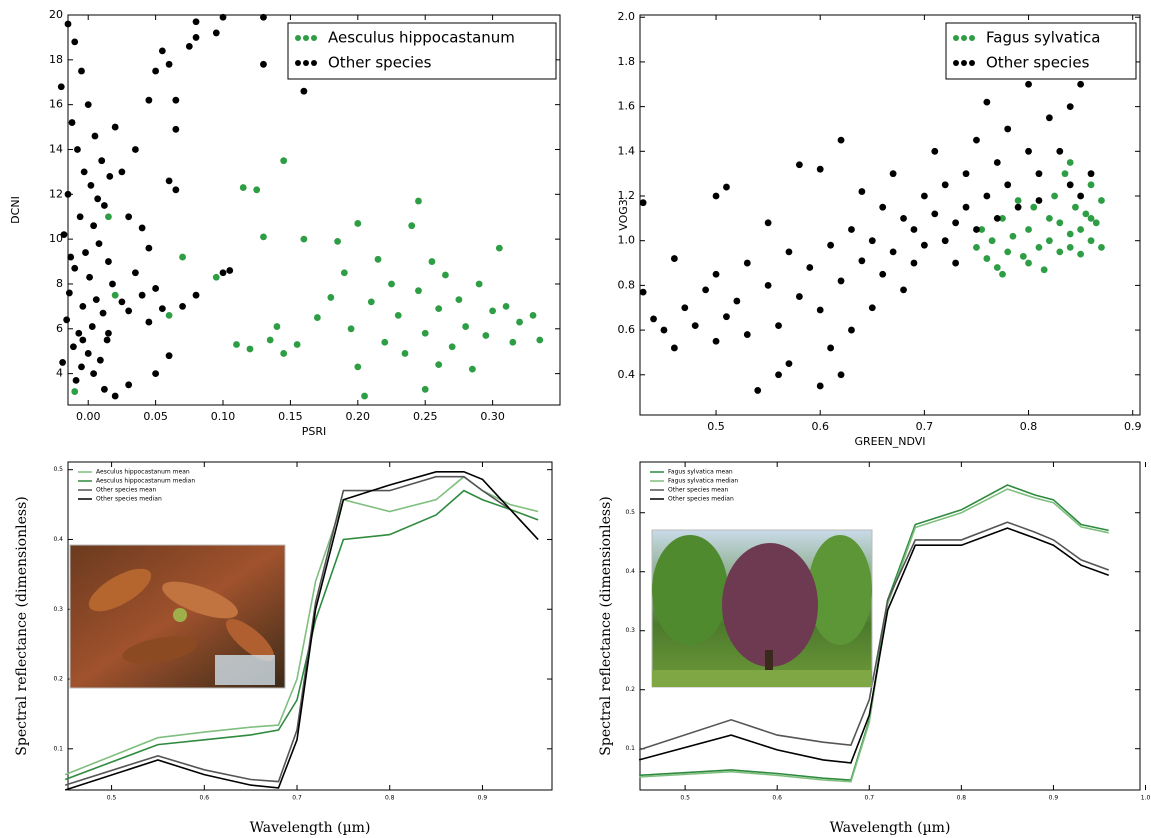  I want to click on y-tick-label: 0.6, so click(627, 329).